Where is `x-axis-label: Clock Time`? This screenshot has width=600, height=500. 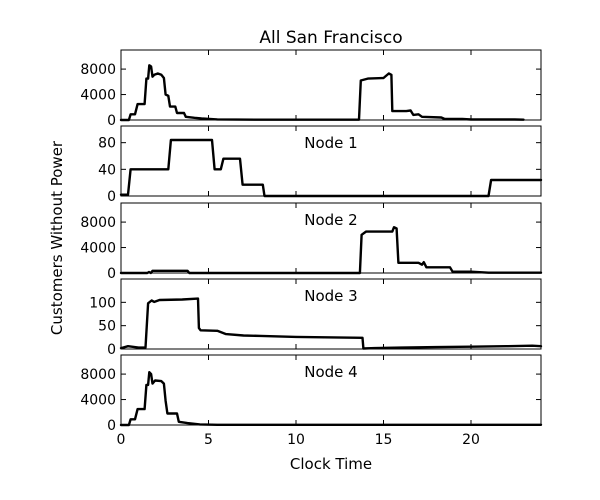 x-axis-label: Clock Time is located at coordinates (331, 464).